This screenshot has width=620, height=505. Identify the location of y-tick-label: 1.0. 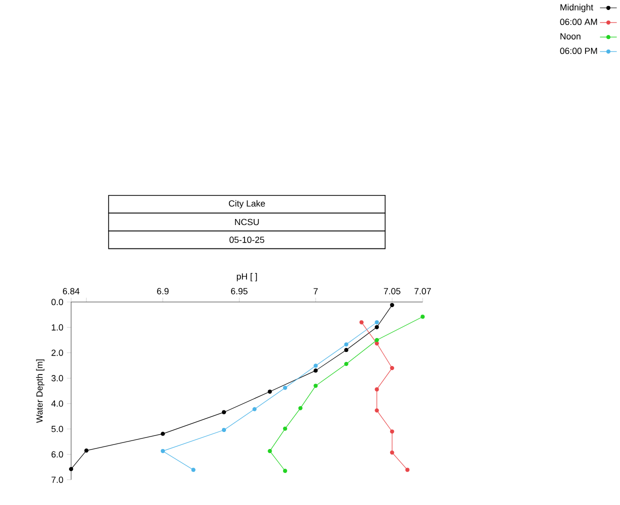
(58, 327).